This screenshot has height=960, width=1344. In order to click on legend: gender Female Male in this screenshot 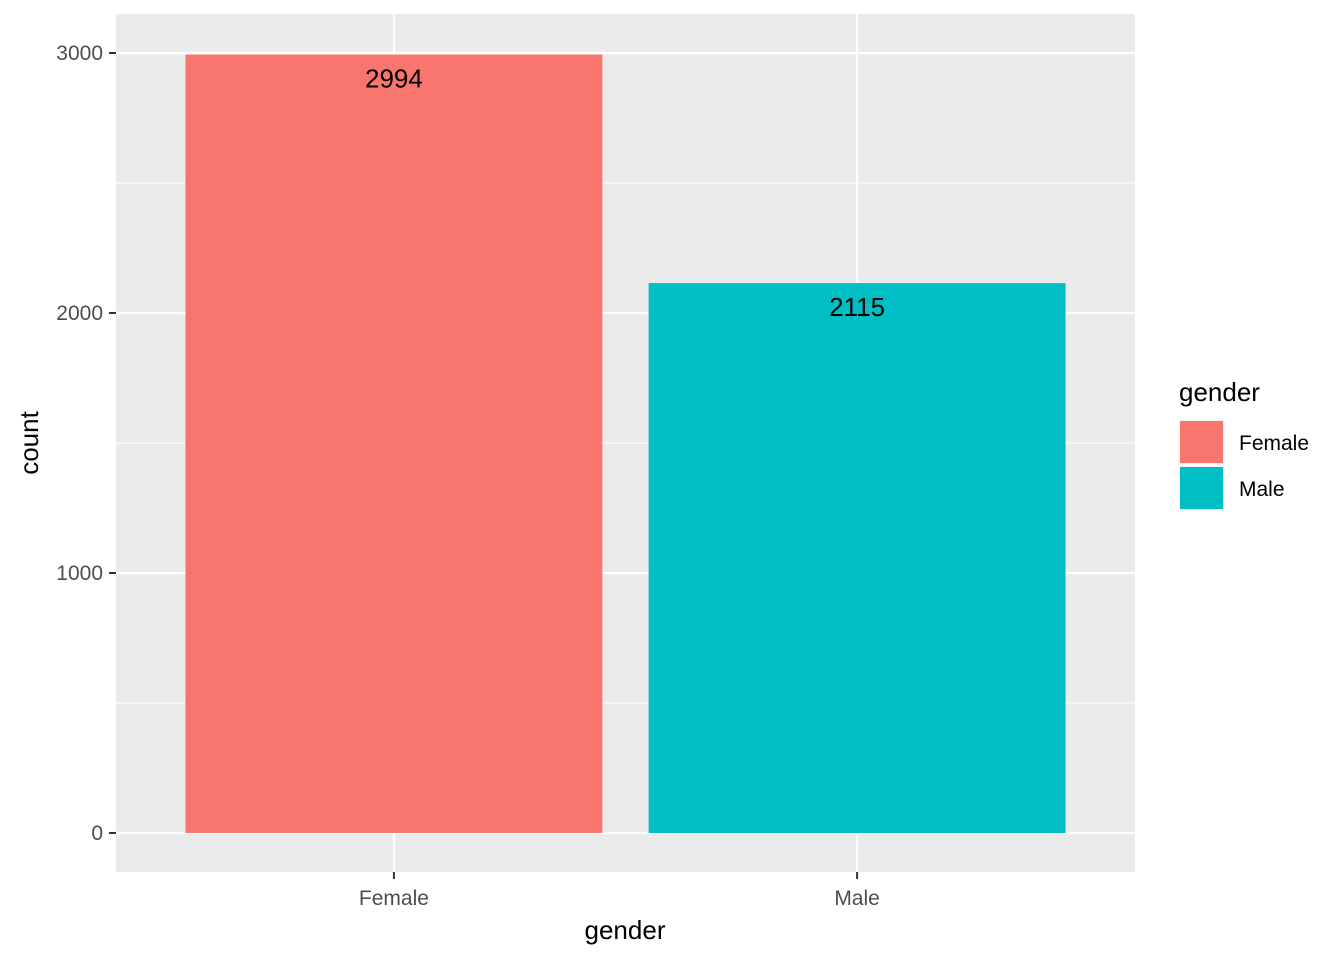, I will do `click(1244, 443)`.